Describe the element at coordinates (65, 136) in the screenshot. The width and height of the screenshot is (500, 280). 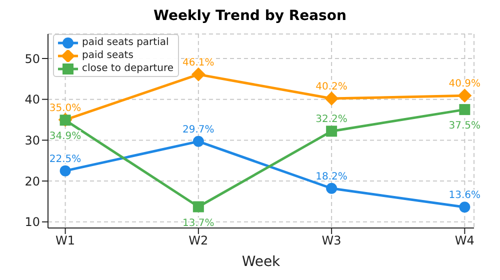
I see `data-label: 34.9%` at that location.